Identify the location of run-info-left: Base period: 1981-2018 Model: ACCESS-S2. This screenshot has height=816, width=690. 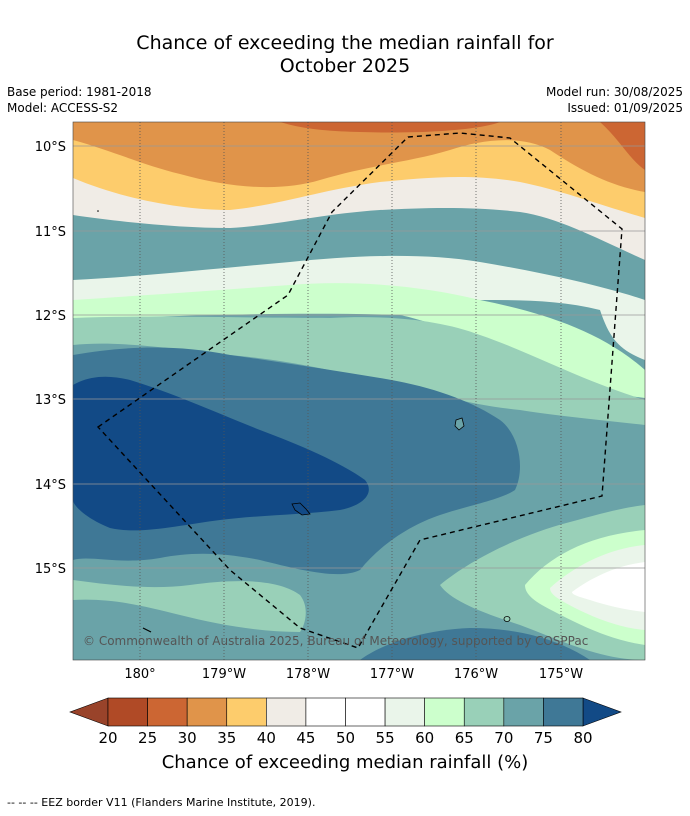
(79, 100).